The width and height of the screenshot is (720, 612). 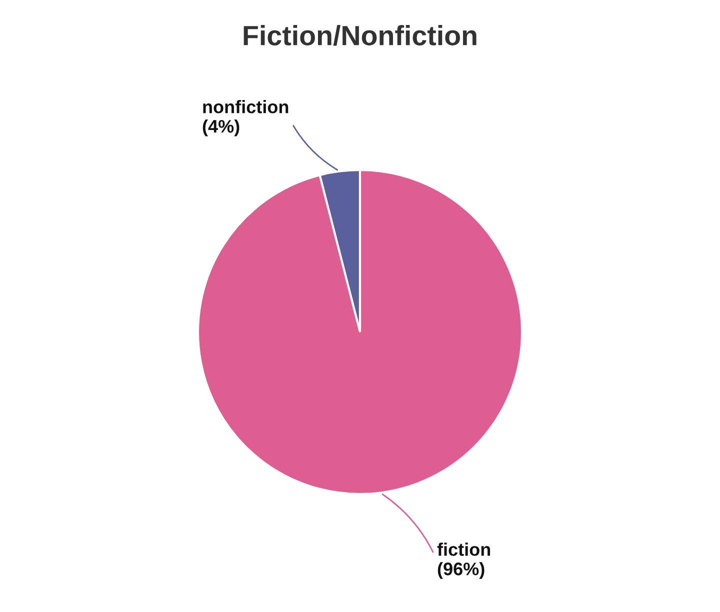 What do you see at coordinates (463, 549) in the screenshot?
I see `slice-label: fiction` at bounding box center [463, 549].